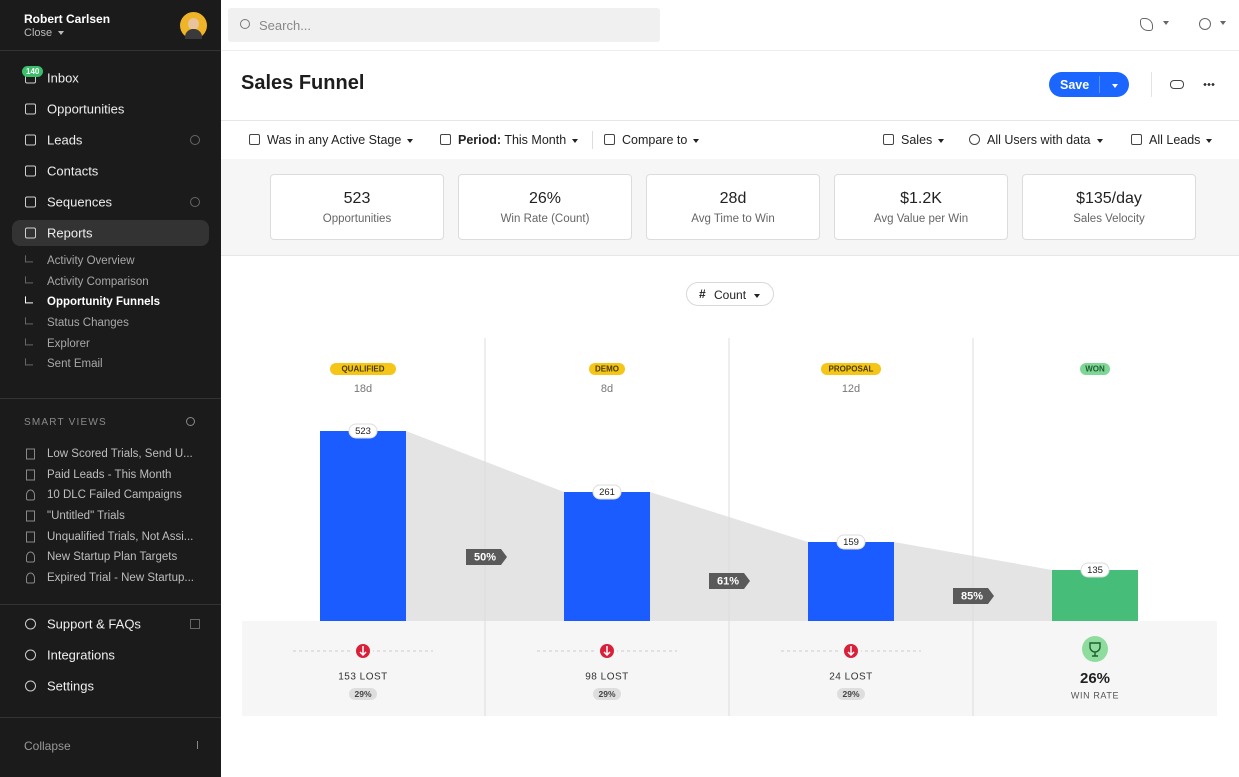 The image size is (1239, 777). Describe the element at coordinates (362, 369) in the screenshot. I see `stage-name: QUALIFIED` at that location.